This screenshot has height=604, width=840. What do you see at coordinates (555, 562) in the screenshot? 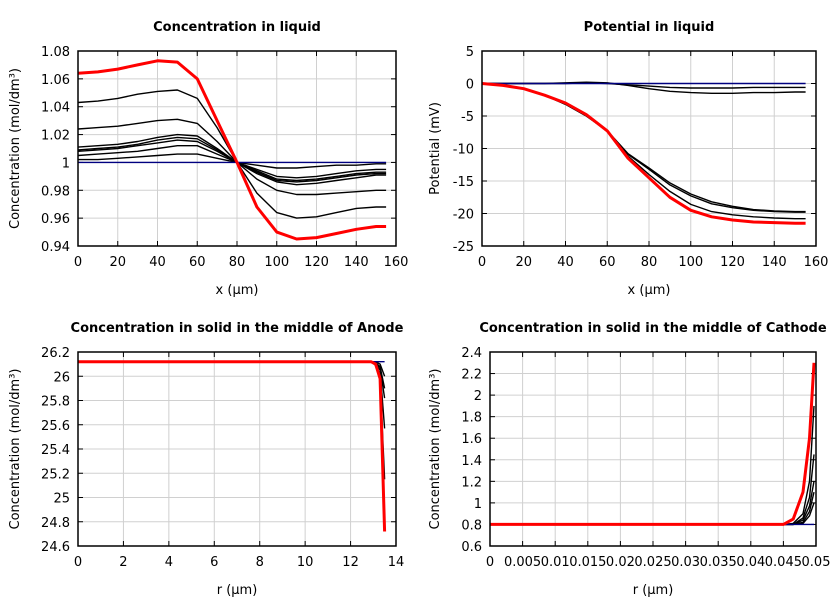
I see `x-tick-label: 0.01` at bounding box center [555, 562].